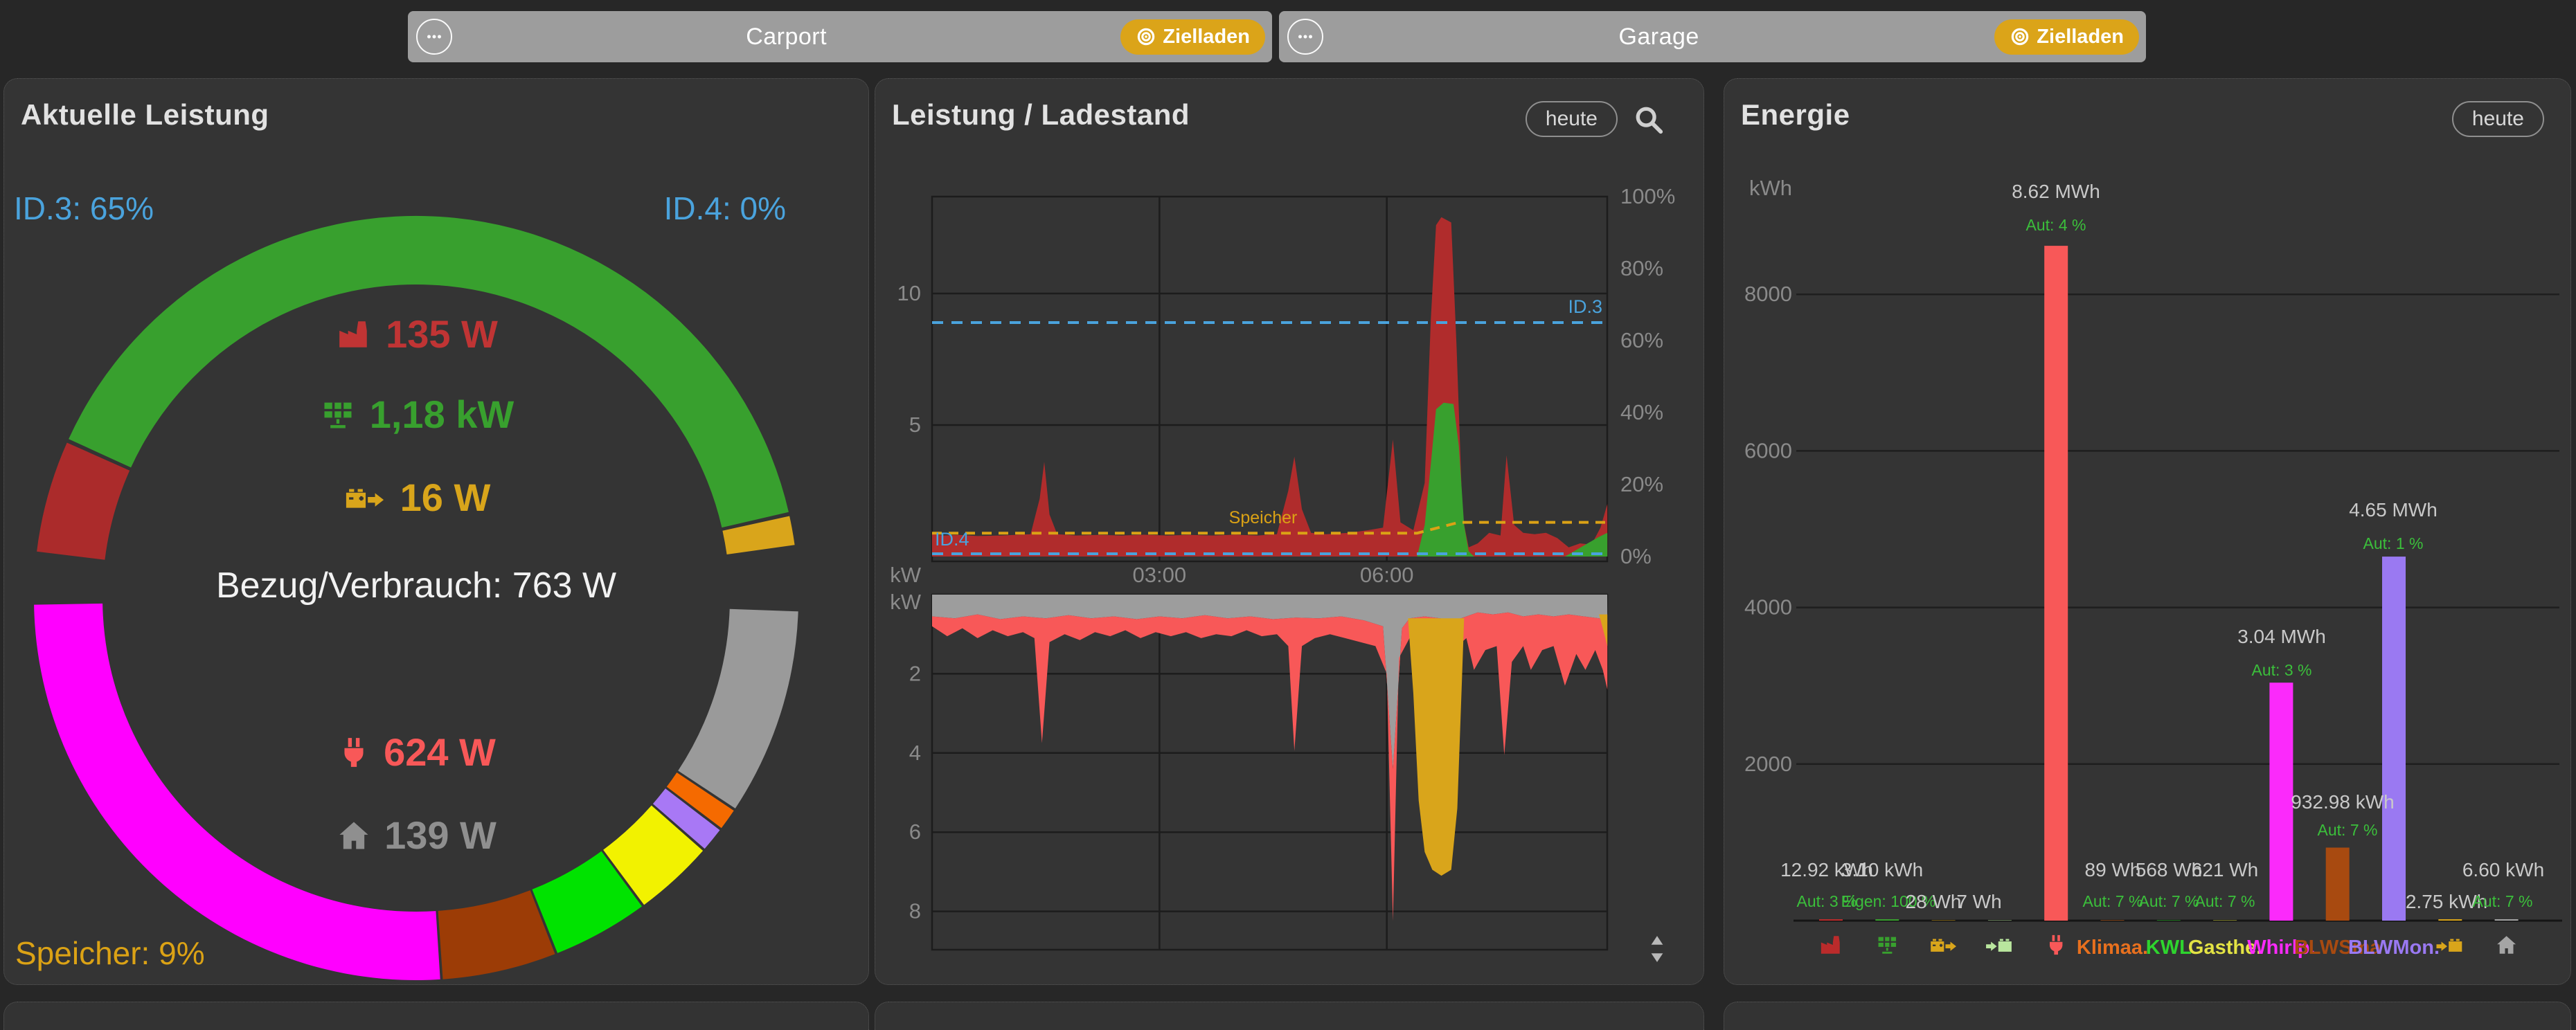 The height and width of the screenshot is (1030, 2576). What do you see at coordinates (1305, 37) in the screenshot?
I see `garage-menu-button` at bounding box center [1305, 37].